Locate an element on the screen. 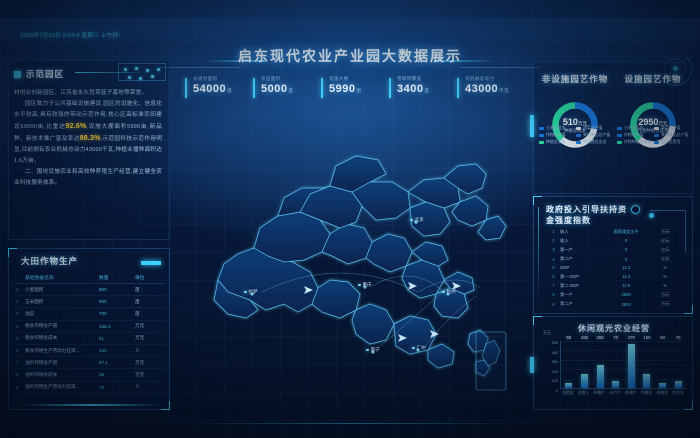 This screenshot has height=438, width=700. bar-value: 50 is located at coordinates (569, 337).